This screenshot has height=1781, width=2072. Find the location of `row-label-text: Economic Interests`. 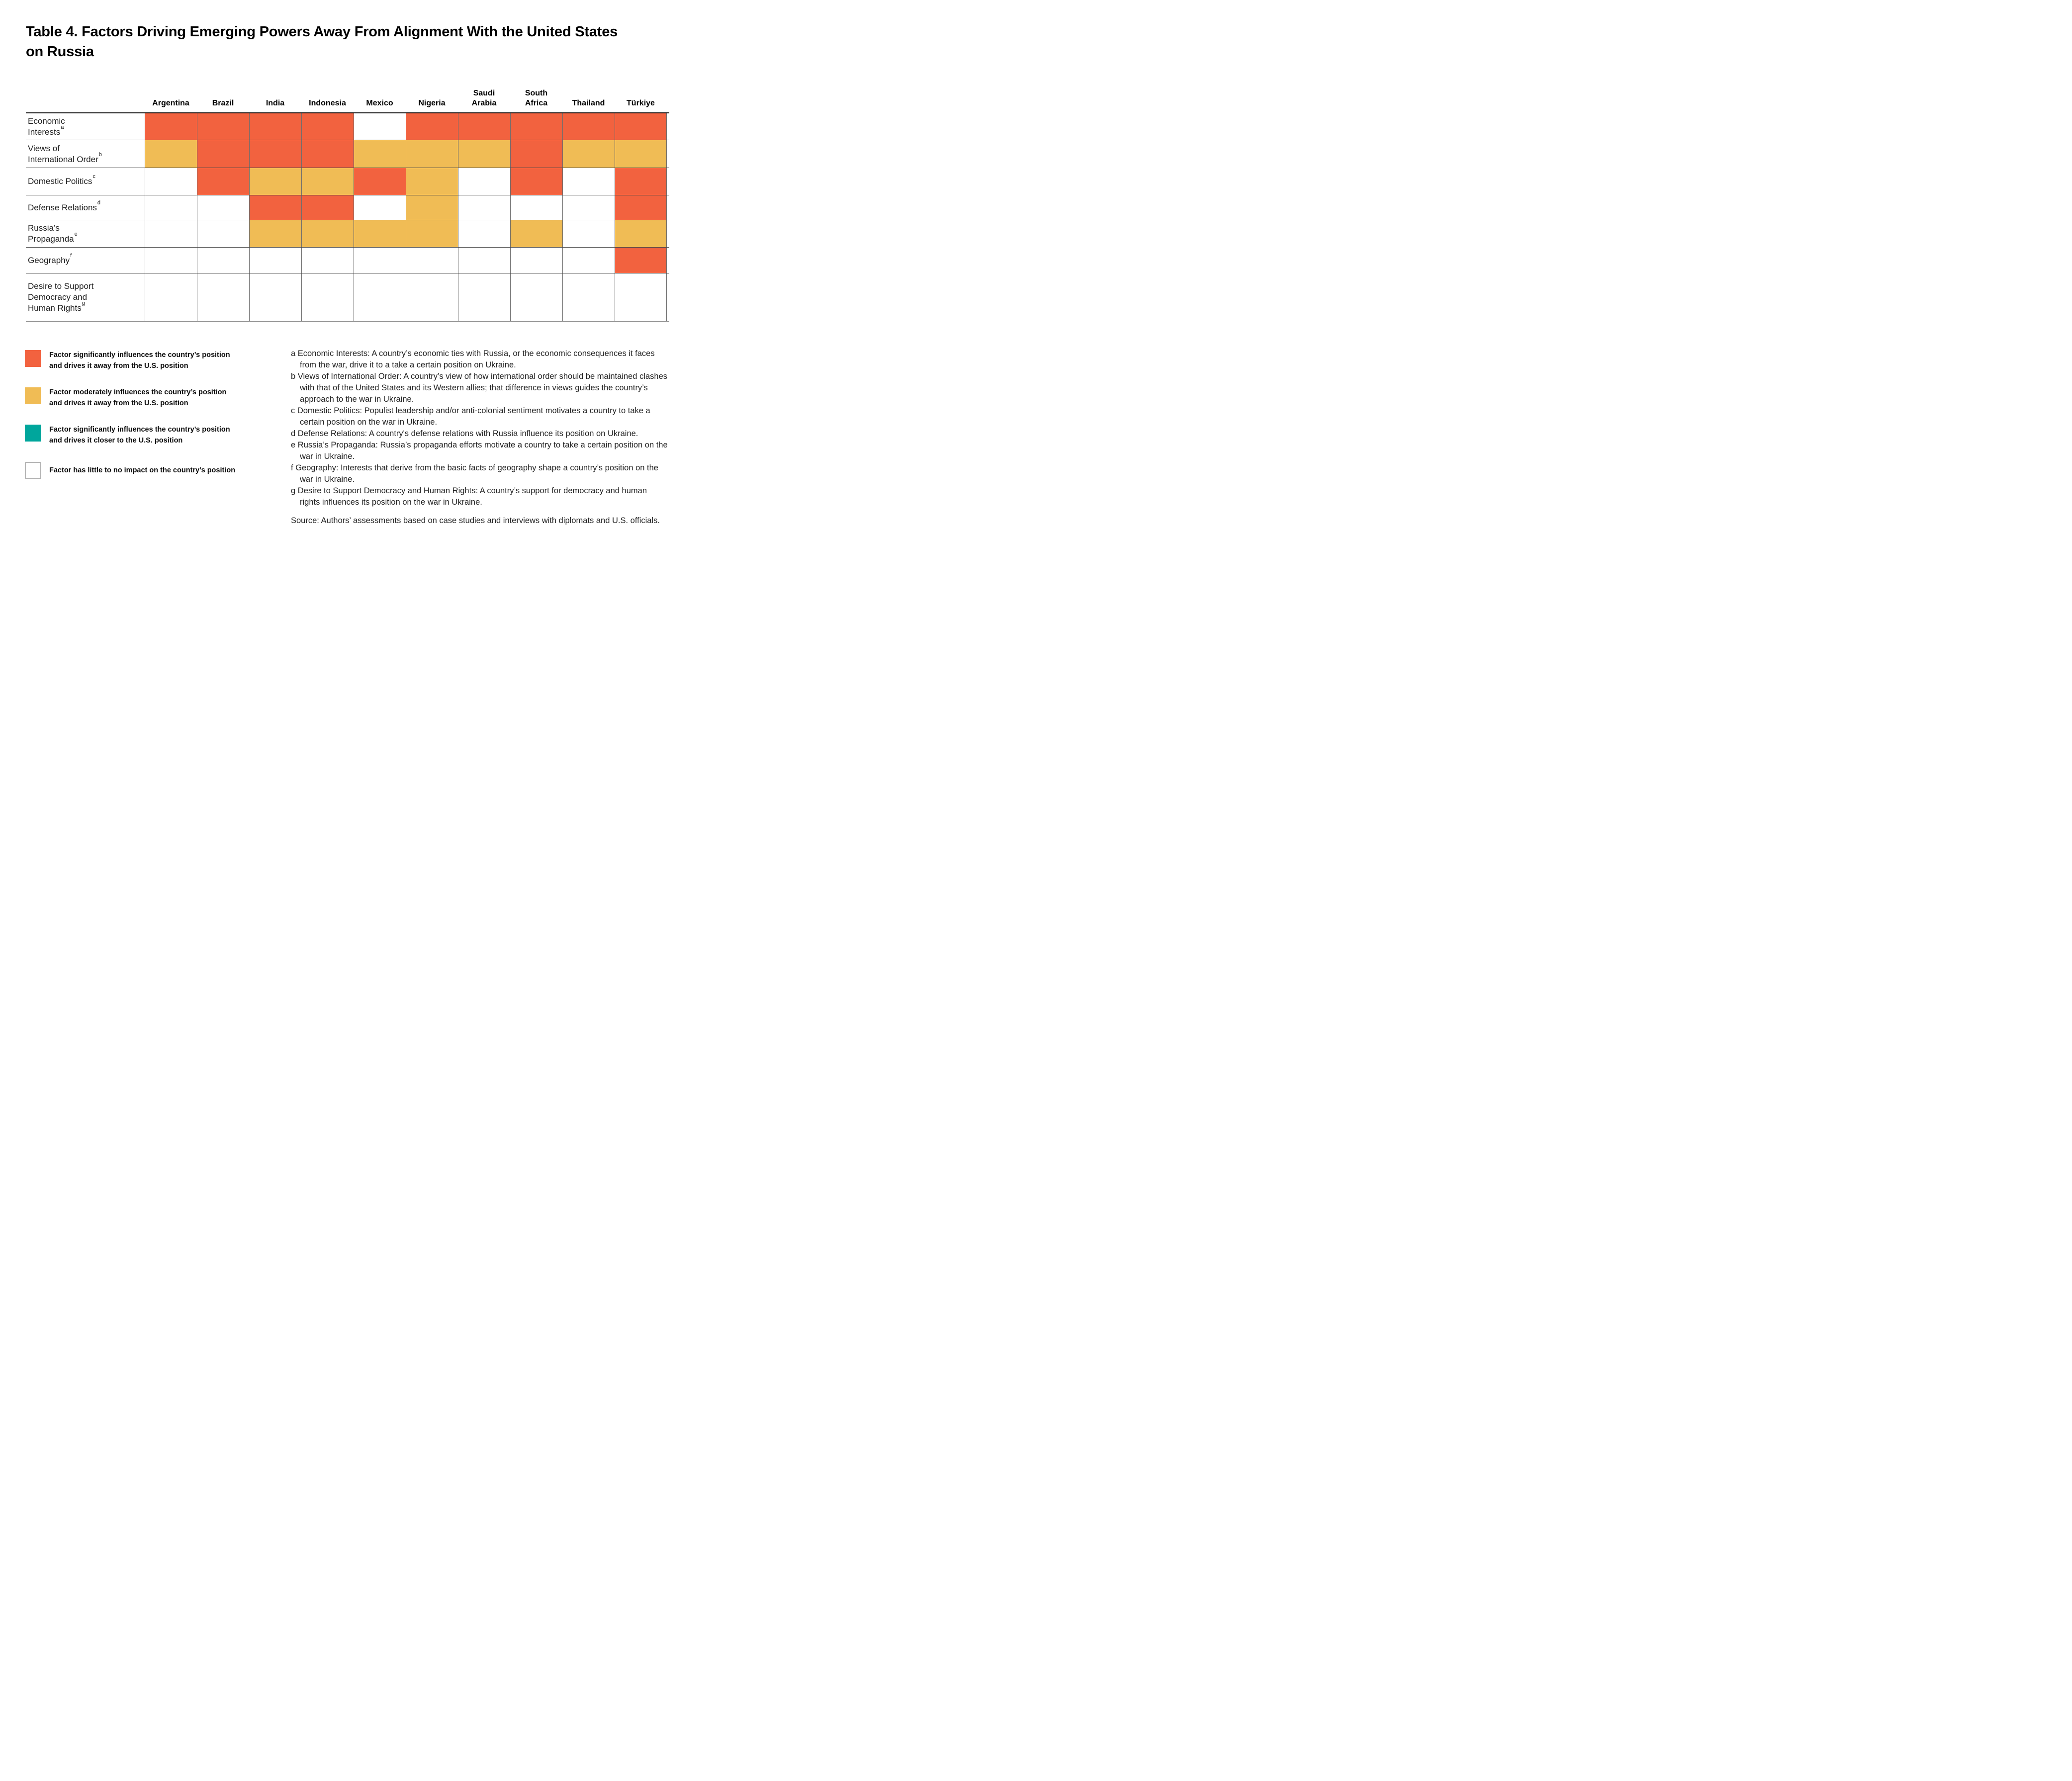

row-label-text: Economic Interests is located at coordinates (47, 126).